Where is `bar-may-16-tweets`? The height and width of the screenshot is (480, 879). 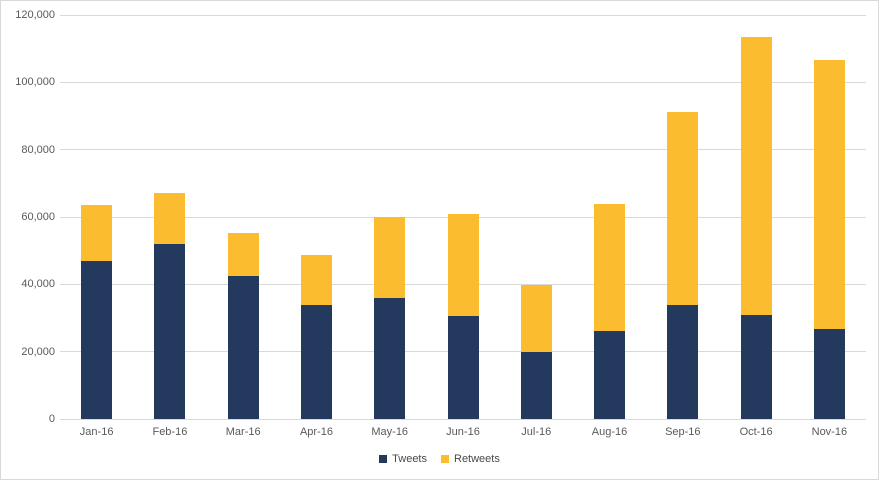 bar-may-16-tweets is located at coordinates (390, 358).